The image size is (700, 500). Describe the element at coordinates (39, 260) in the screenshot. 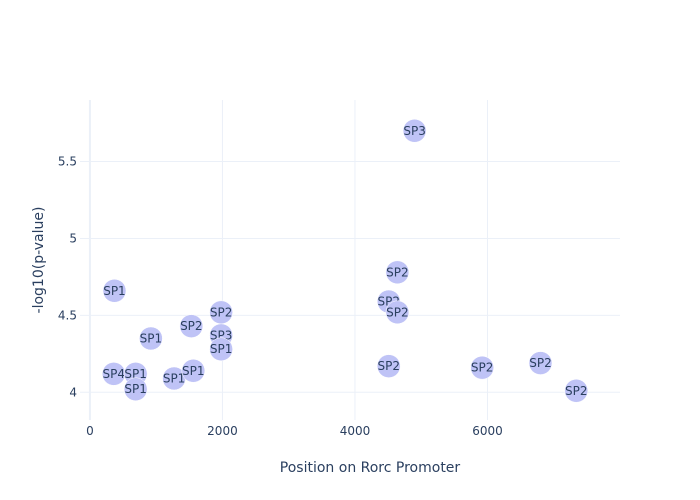

I see `y-axis-title: -log10(p-value)` at that location.